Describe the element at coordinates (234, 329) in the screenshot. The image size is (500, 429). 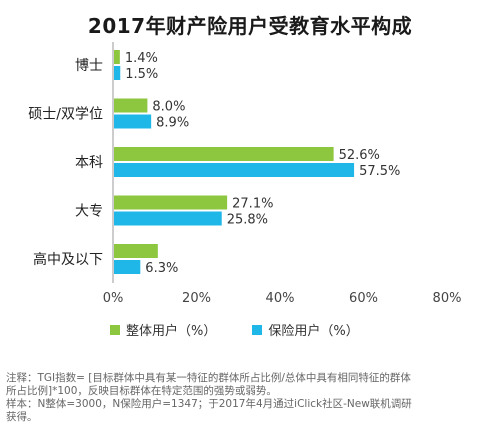
I see `chart-legend: 整体用户（%） 保险用户（%）` at that location.